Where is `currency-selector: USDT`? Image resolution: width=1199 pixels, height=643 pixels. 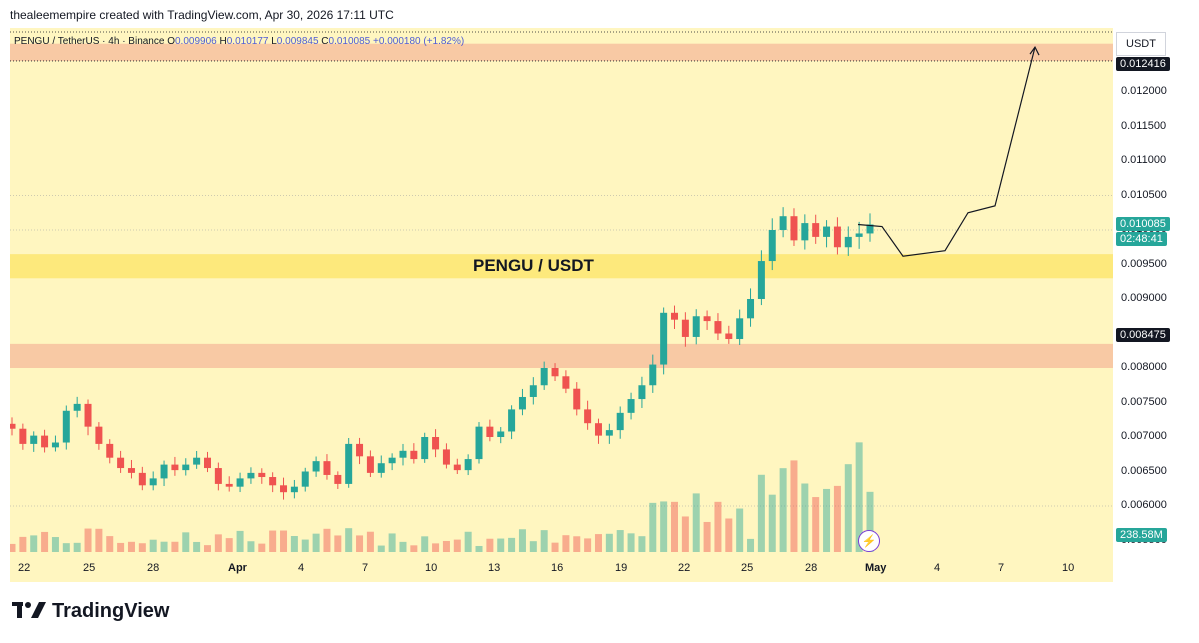
currency-selector: USDT is located at coordinates (1141, 44).